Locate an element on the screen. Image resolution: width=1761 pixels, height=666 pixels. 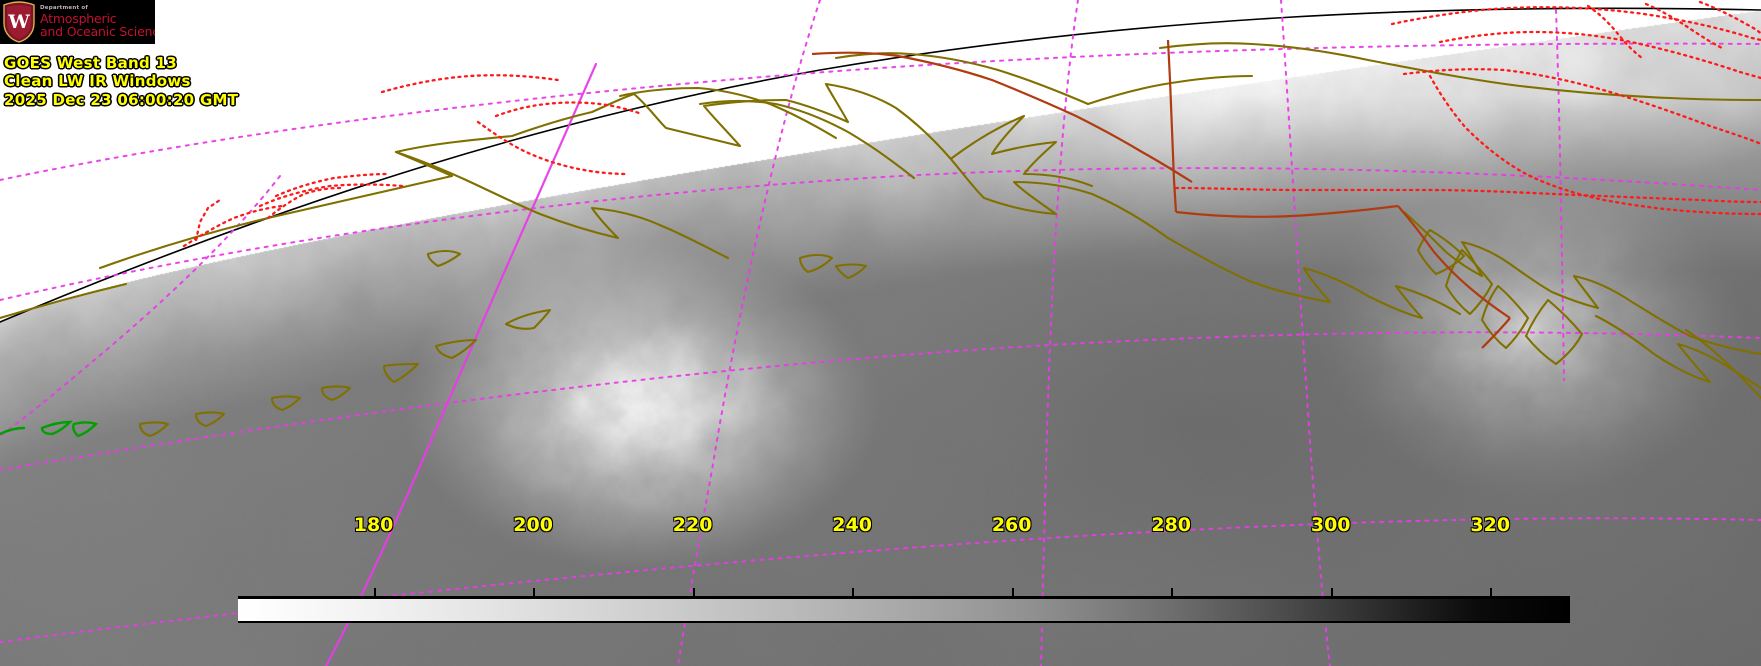
crest-inner is located at coordinates (19, 22).